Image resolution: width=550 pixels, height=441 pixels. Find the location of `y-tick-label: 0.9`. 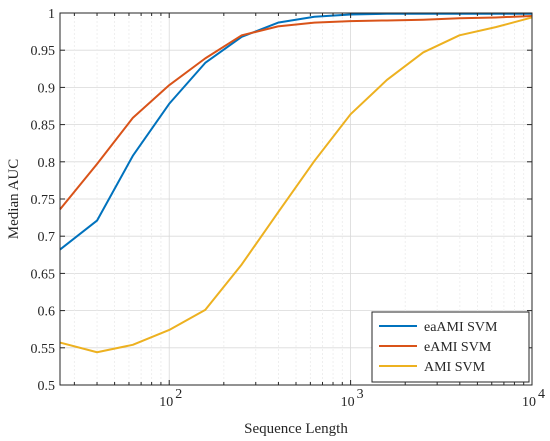

y-tick-label: 0.9 is located at coordinates (47, 88).